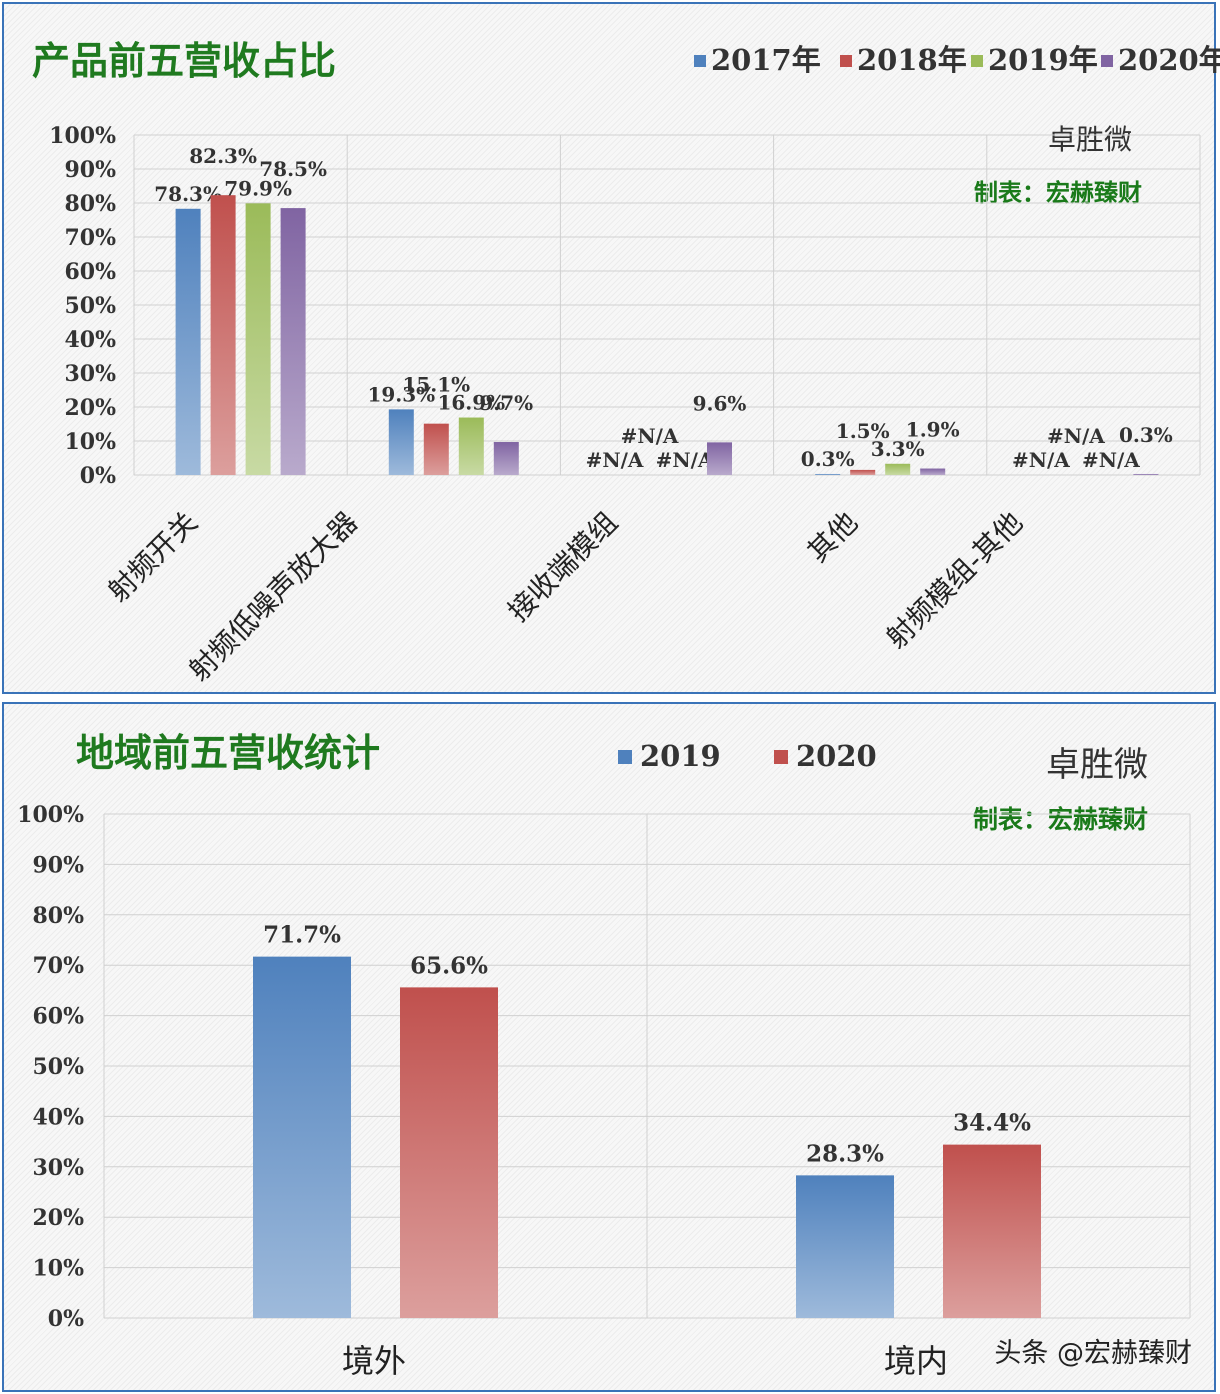 This screenshot has width=1220, height=1394. What do you see at coordinates (954, 580) in the screenshot?
I see `category-label: 射频模组-其他` at bounding box center [954, 580].